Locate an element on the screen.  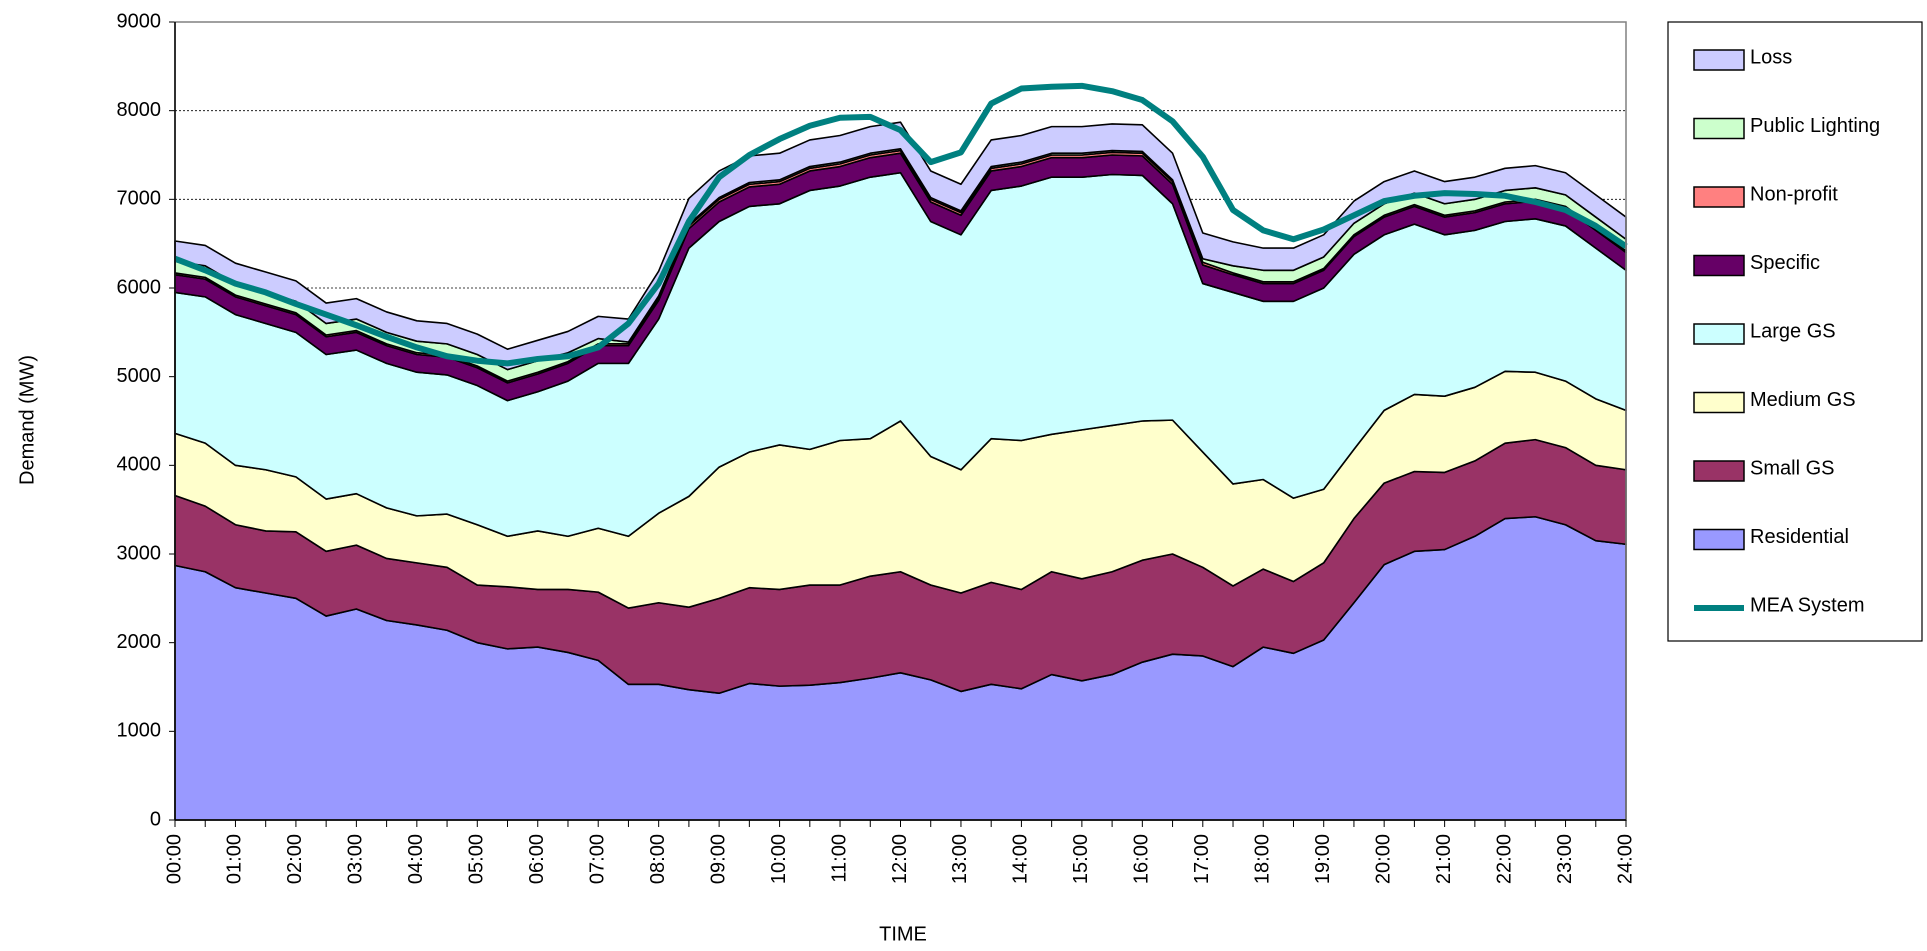
legend-label: Loss is located at coordinates (1771, 57).